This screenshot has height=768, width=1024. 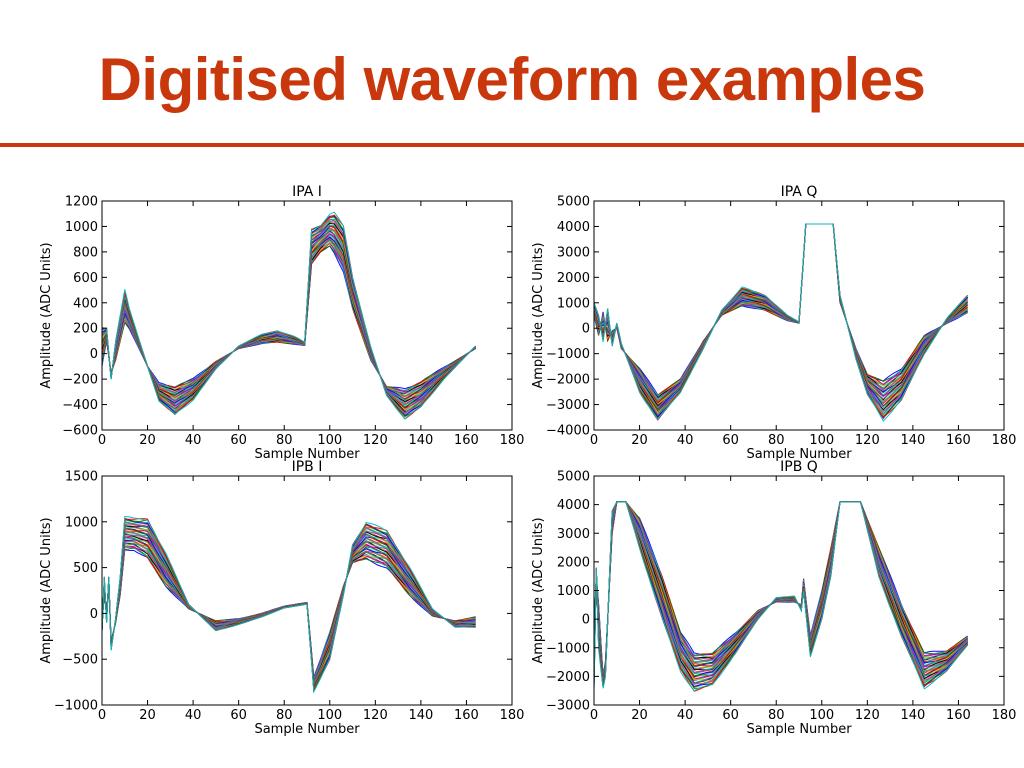 What do you see at coordinates (573, 505) in the screenshot?
I see `y-tick-label-ipb-q: 4000` at bounding box center [573, 505].